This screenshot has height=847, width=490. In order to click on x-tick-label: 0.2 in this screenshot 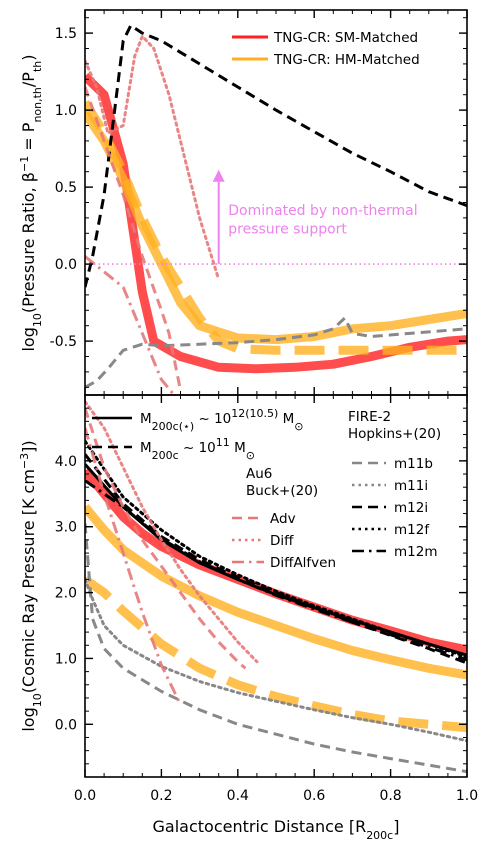, I will do `click(161, 796)`.